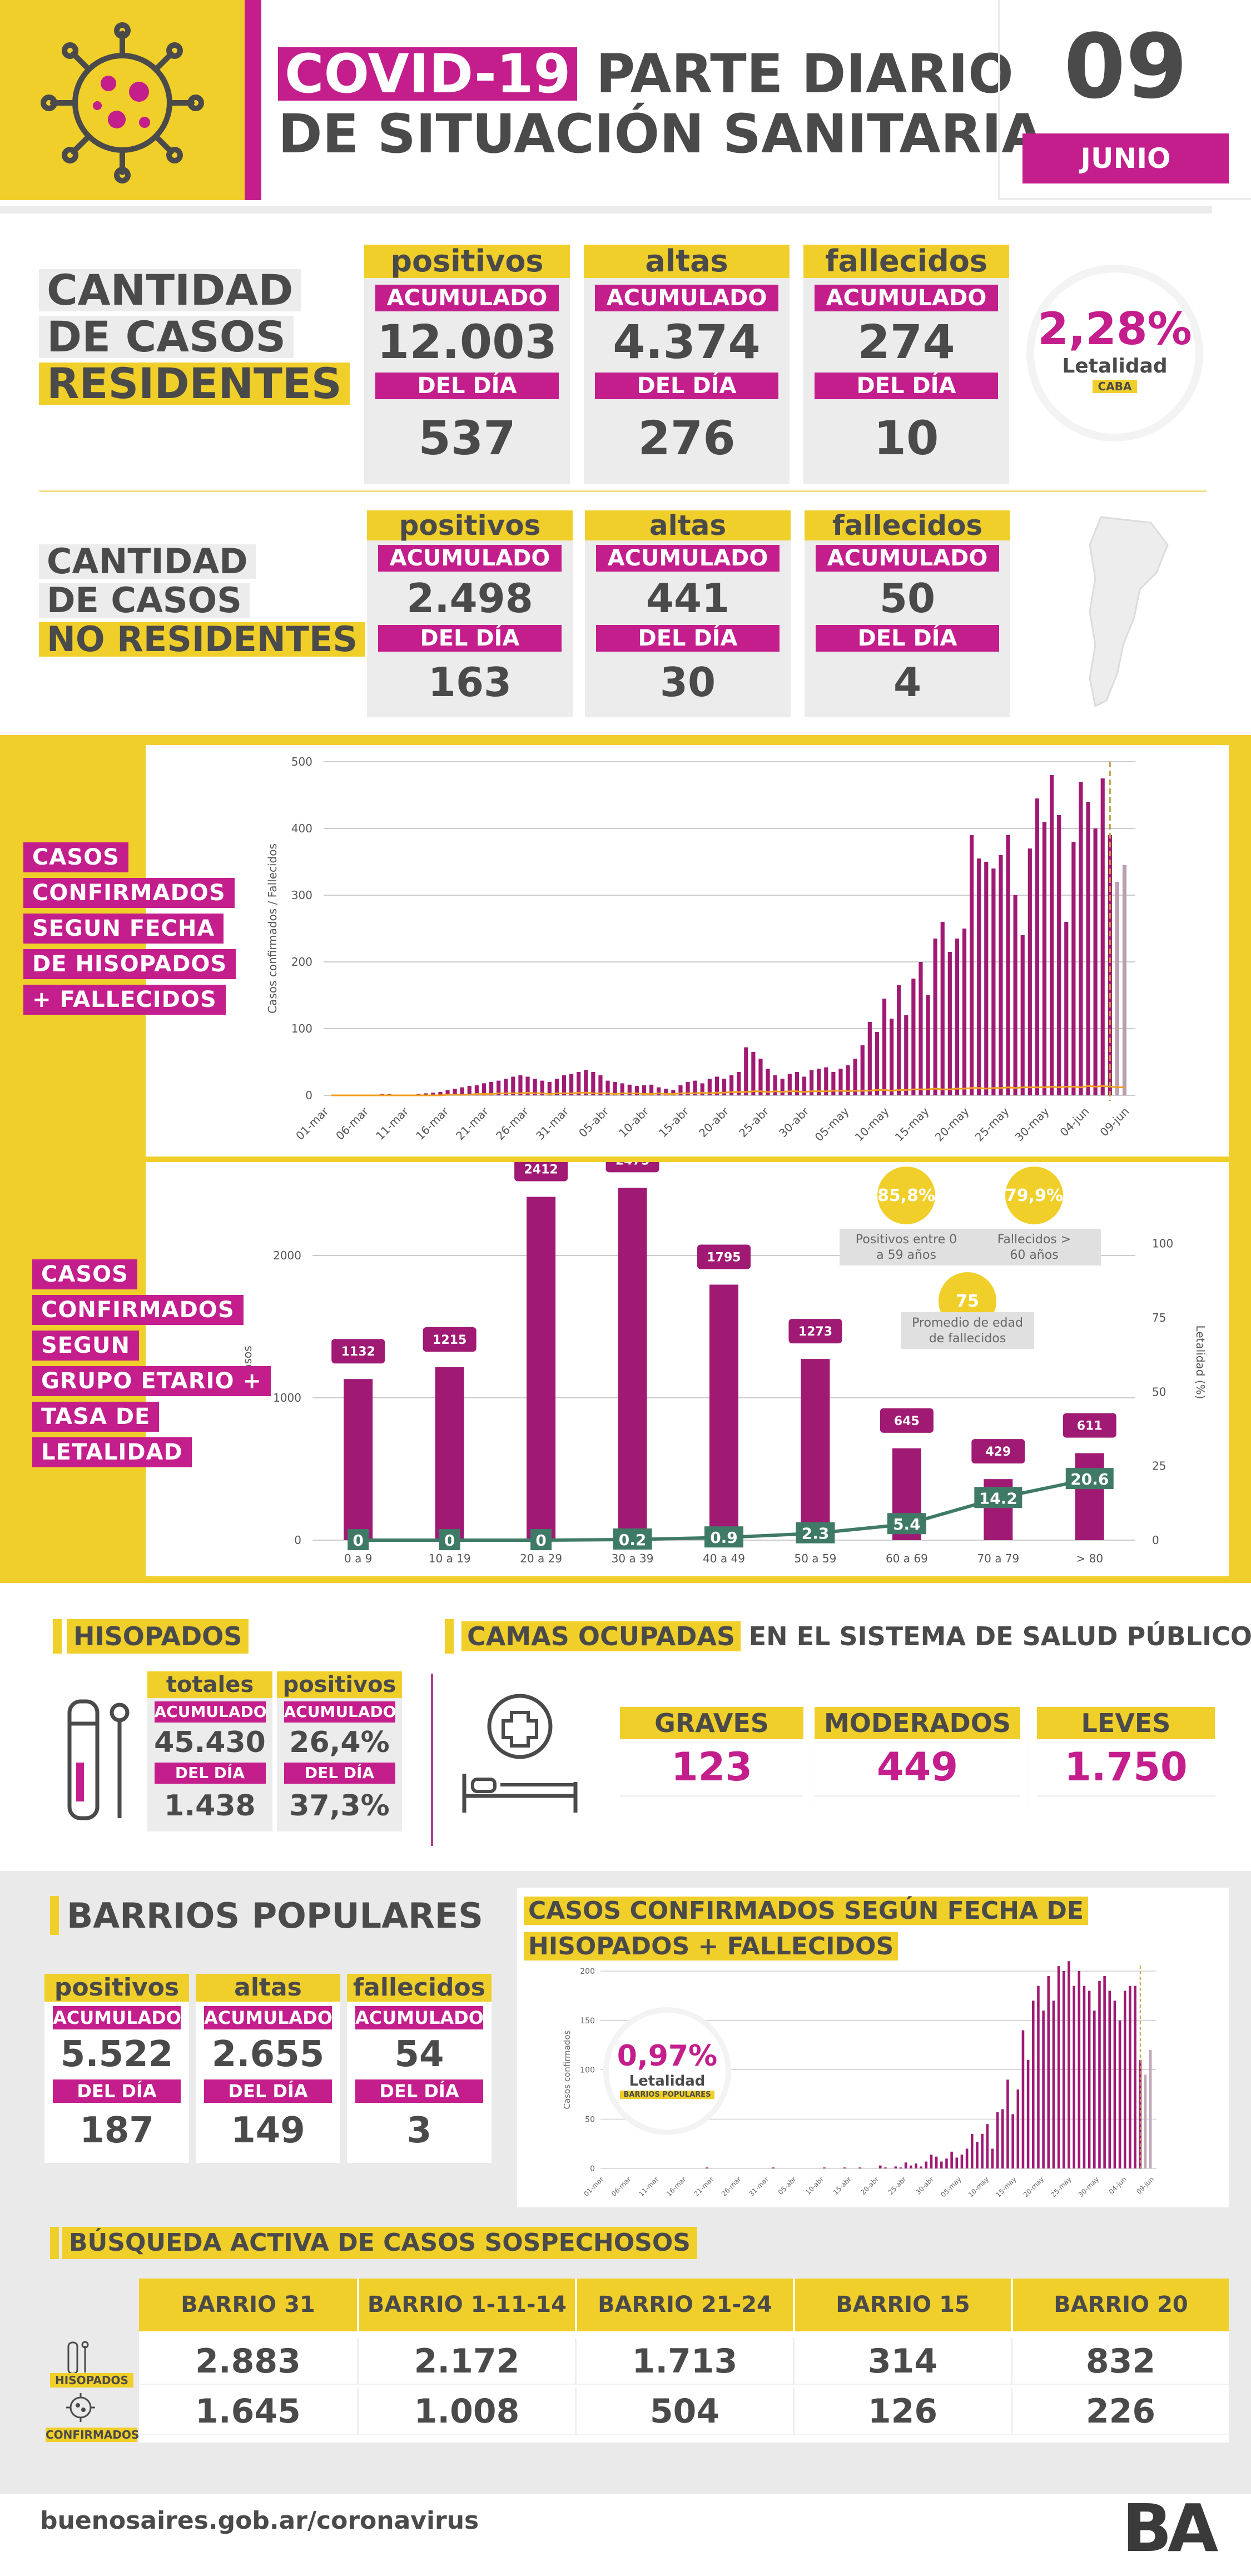 The width and height of the screenshot is (1251, 2576). I want to click on col-head: fallecidos, so click(908, 525).